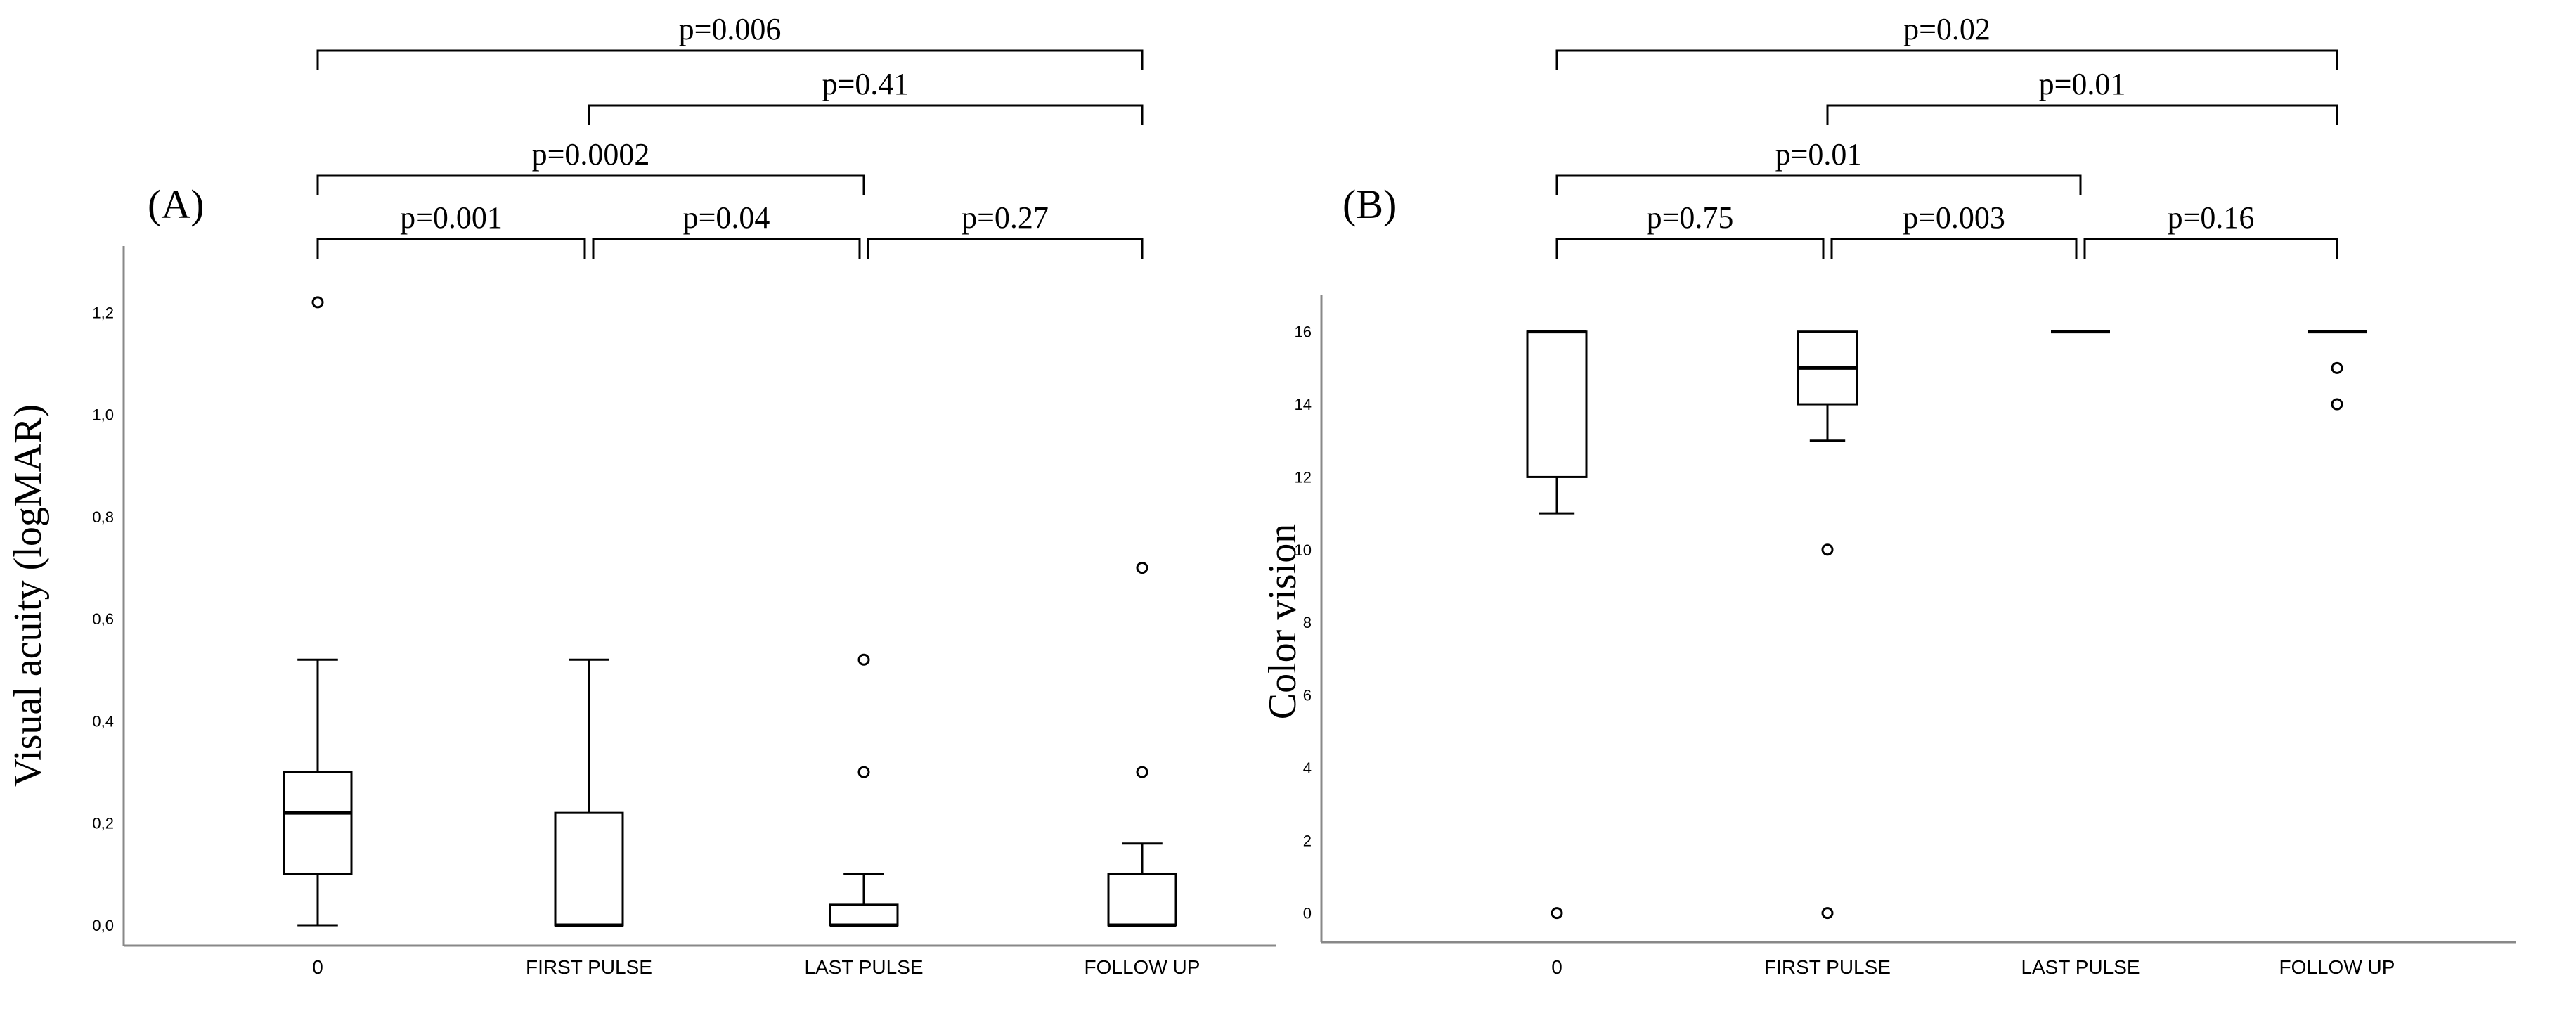 The height and width of the screenshot is (1023, 2576). What do you see at coordinates (1954, 217) in the screenshot?
I see `p-value-label: p=0.003` at bounding box center [1954, 217].